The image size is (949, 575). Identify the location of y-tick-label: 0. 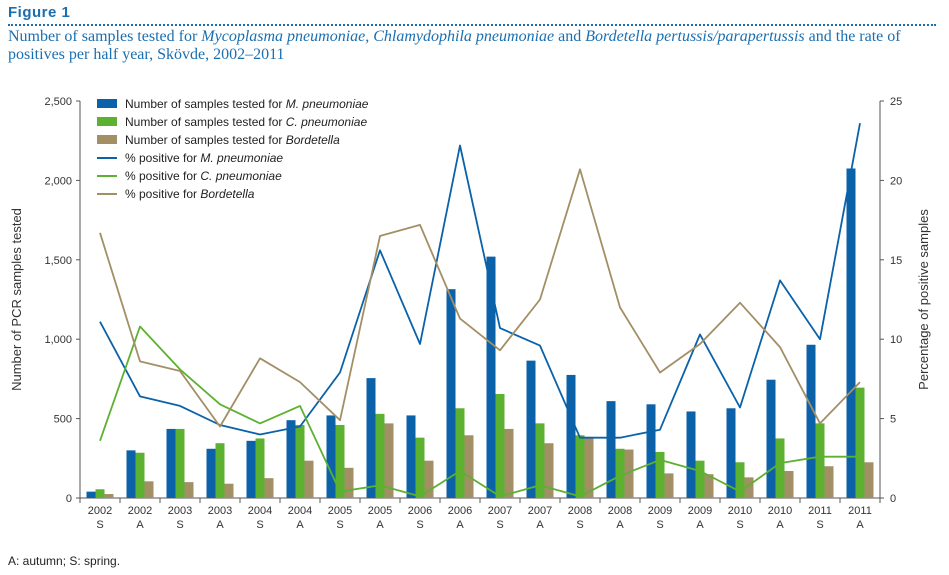
(69, 499).